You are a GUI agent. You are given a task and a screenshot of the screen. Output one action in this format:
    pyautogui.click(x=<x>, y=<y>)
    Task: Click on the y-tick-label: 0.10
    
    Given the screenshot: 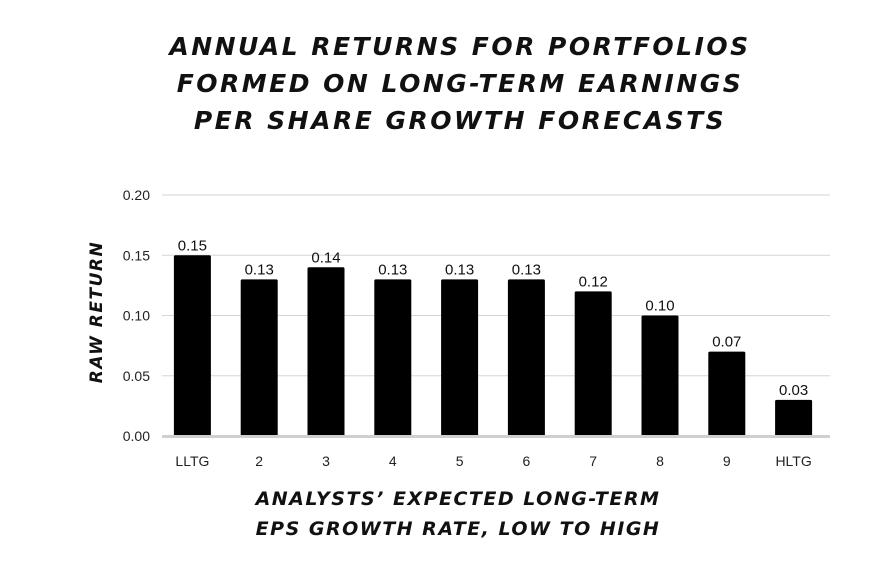 What is the action you would take?
    pyautogui.click(x=136, y=316)
    